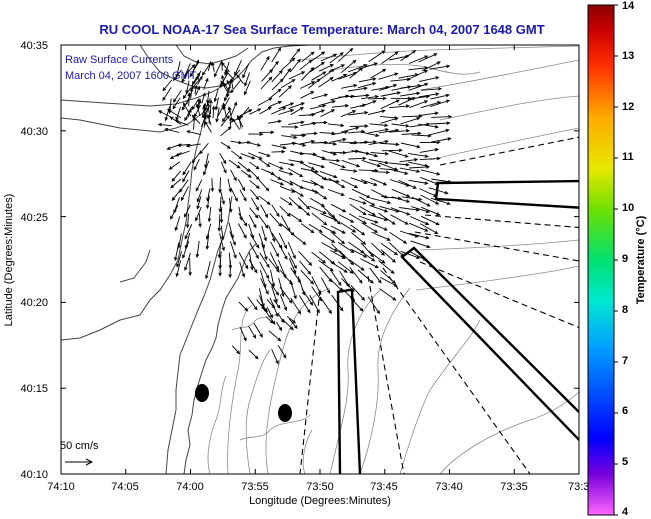 Image resolution: width=651 pixels, height=519 pixels. What do you see at coordinates (285, 413) in the screenshot?
I see `mooring-marker-east` at bounding box center [285, 413].